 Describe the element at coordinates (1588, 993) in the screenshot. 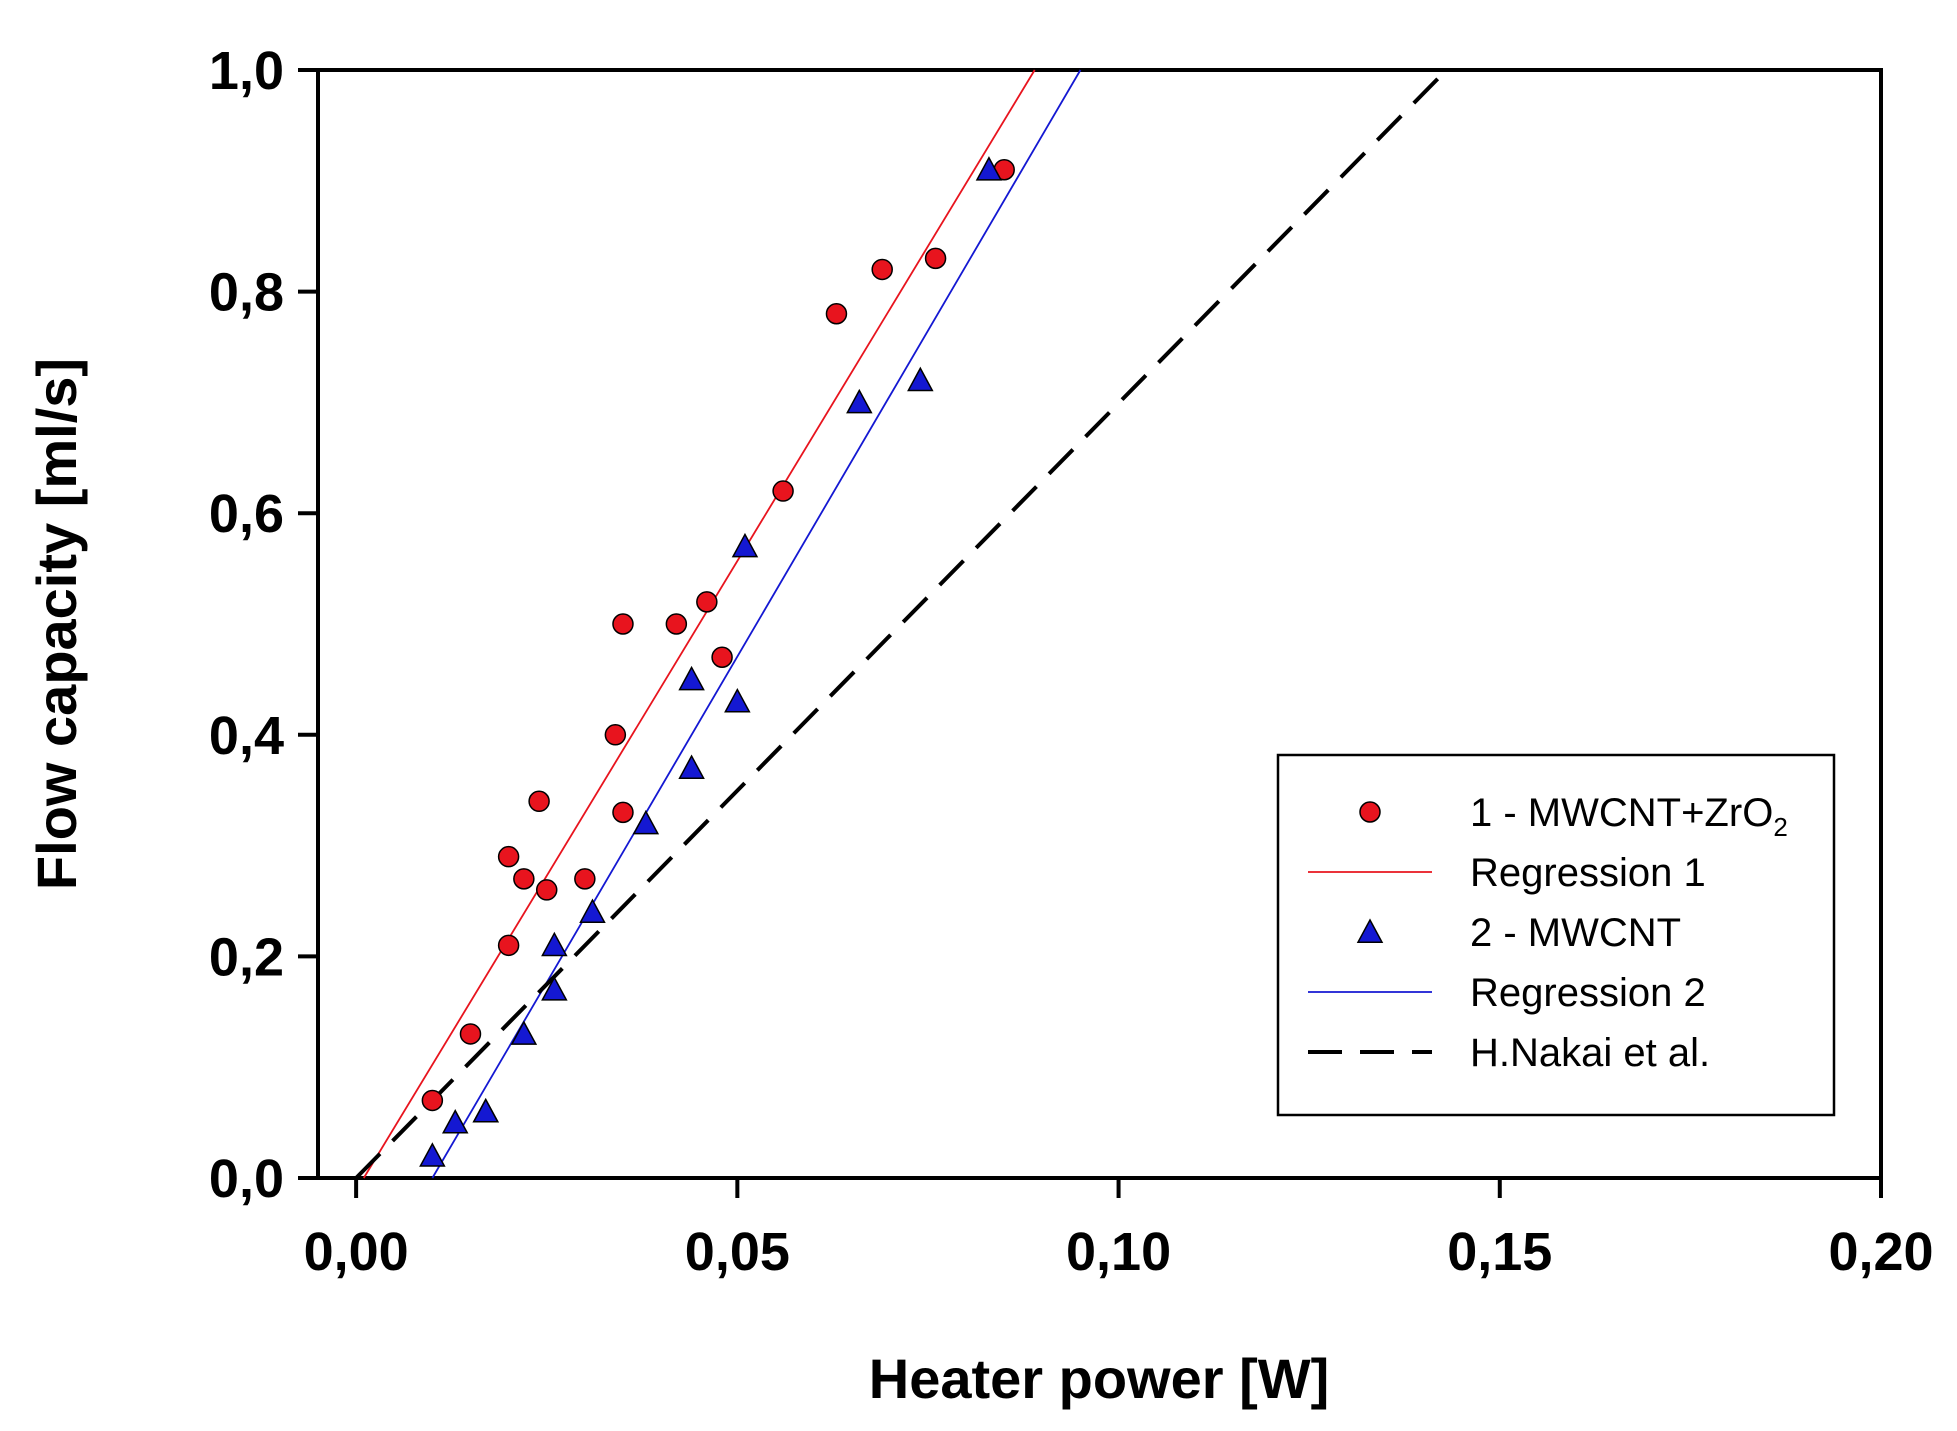

I see `legend-label-4: Regression 2` at that location.